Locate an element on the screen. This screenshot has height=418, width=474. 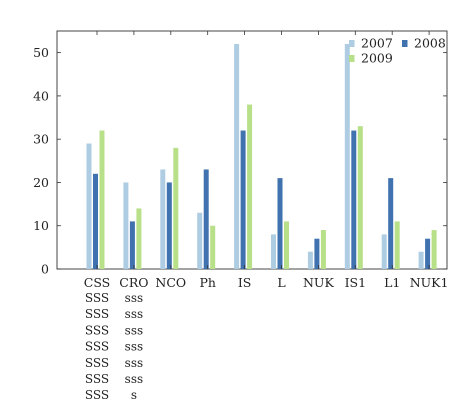
bar-2009-L is located at coordinates (286, 245).